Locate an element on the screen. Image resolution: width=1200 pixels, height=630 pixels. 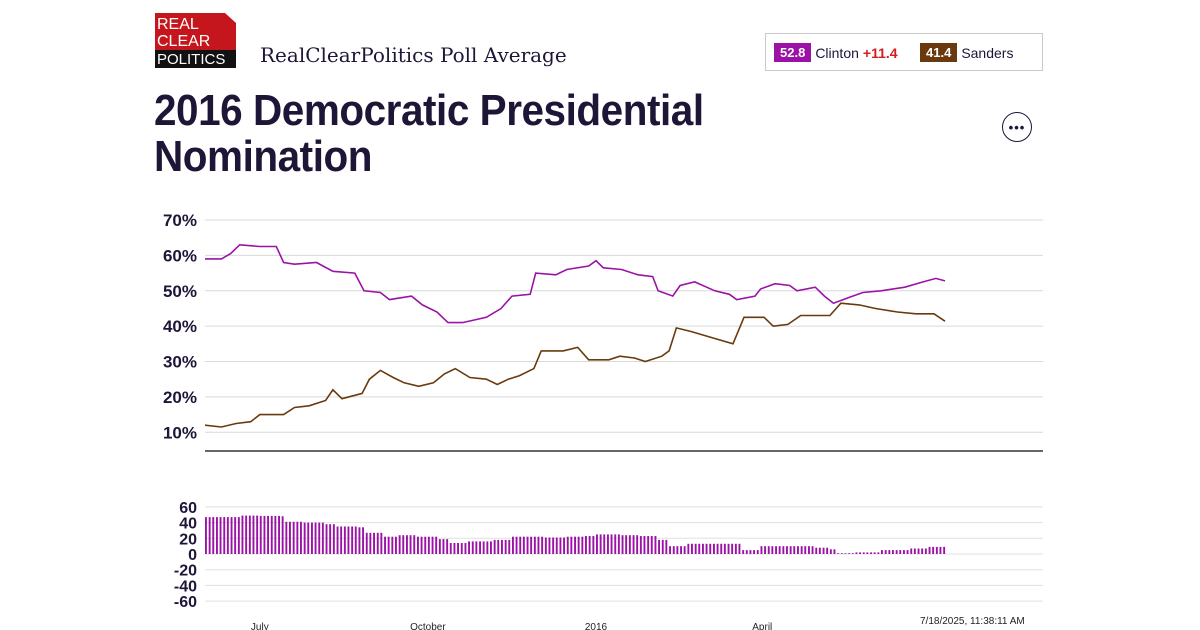
logo-bottom-band is located at coordinates (195, 59).